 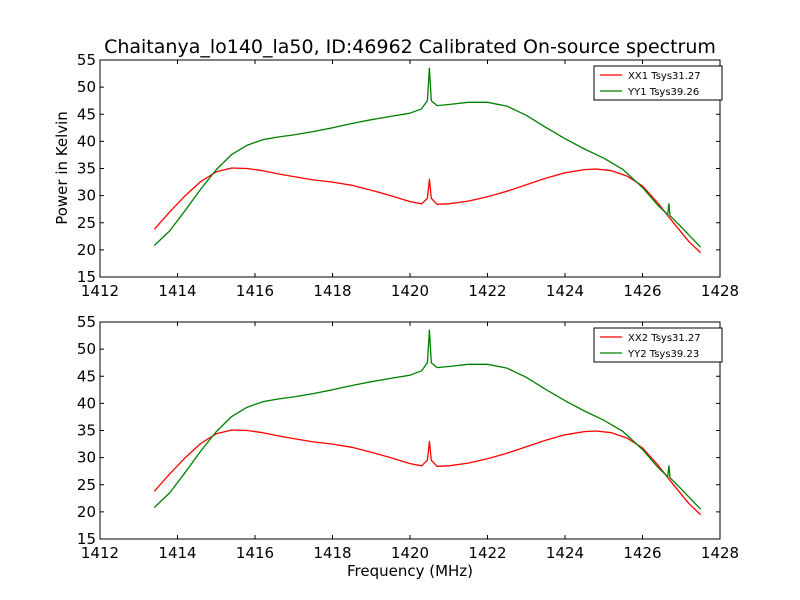 What do you see at coordinates (663, 354) in the screenshot?
I see `legend-label: YY2 Tsys39.23` at bounding box center [663, 354].